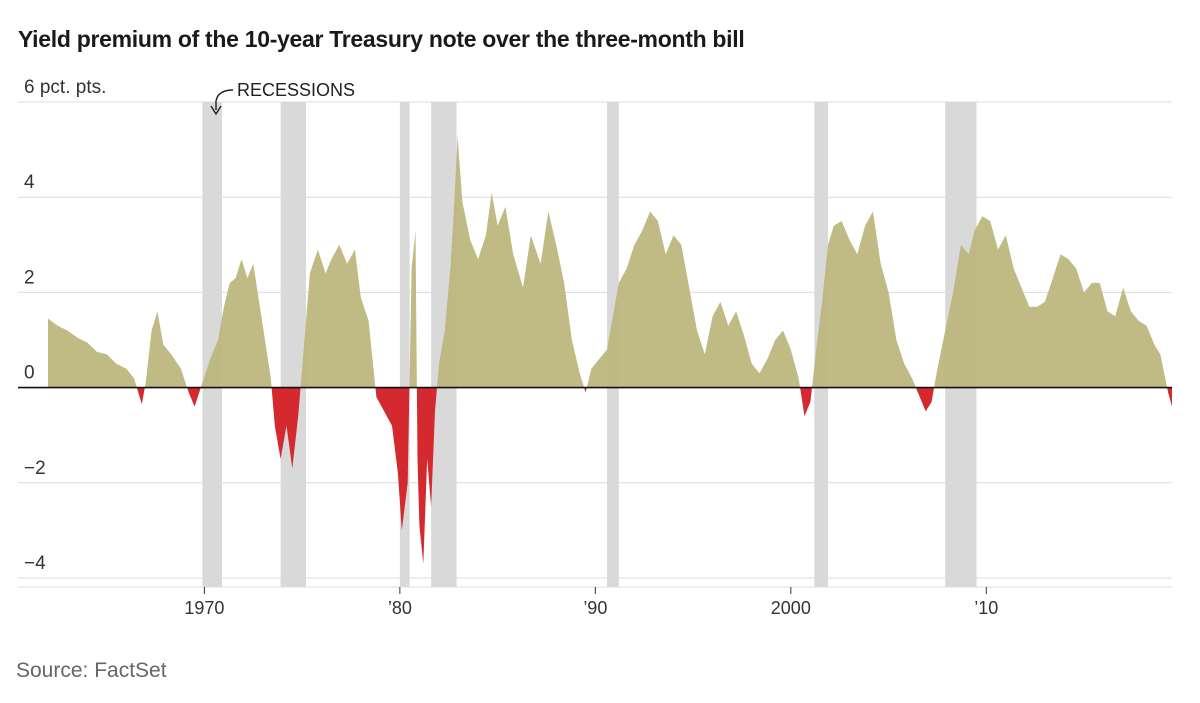 The image size is (1200, 703). I want to click on x-axis-ticks: 1970 ’80 ’90 2000 ’10, so click(591, 602).